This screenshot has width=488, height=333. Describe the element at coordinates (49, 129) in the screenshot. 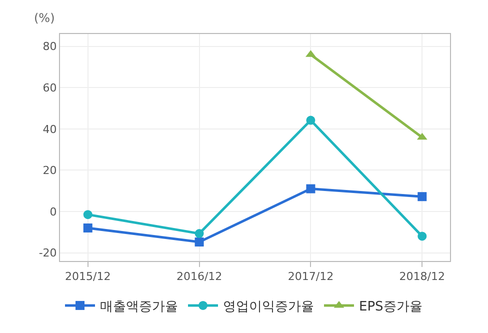

I see `y-tick-label: 40` at that location.